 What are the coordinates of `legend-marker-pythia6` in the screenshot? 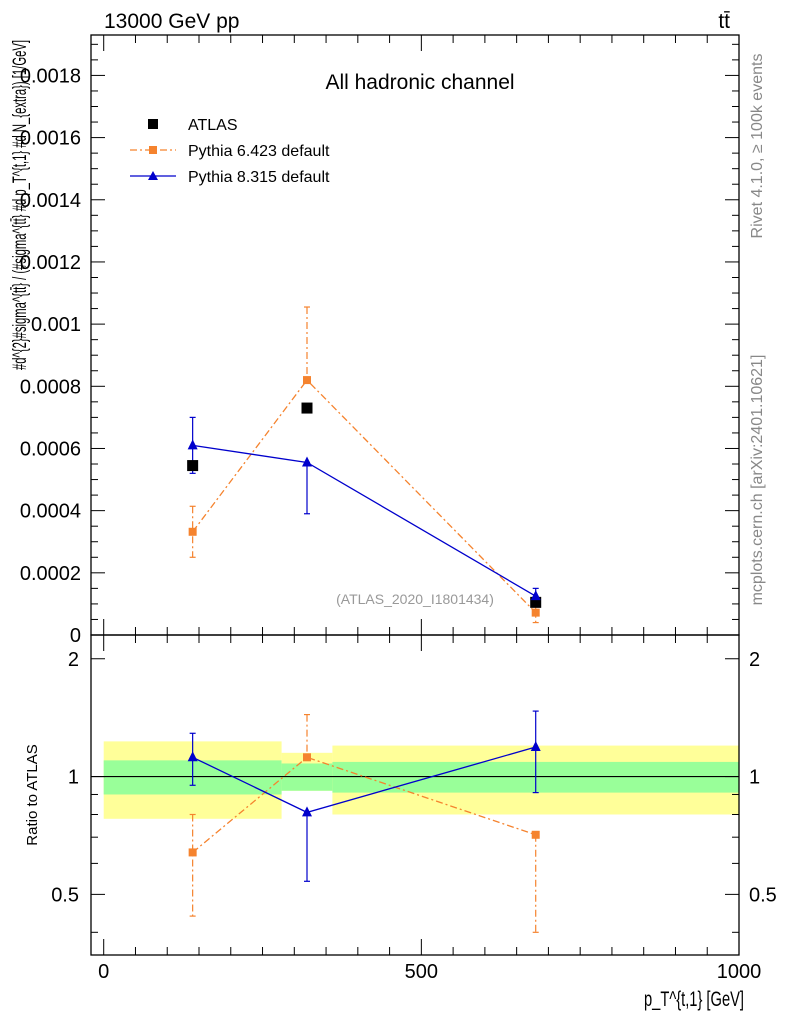 It's located at (153, 150).